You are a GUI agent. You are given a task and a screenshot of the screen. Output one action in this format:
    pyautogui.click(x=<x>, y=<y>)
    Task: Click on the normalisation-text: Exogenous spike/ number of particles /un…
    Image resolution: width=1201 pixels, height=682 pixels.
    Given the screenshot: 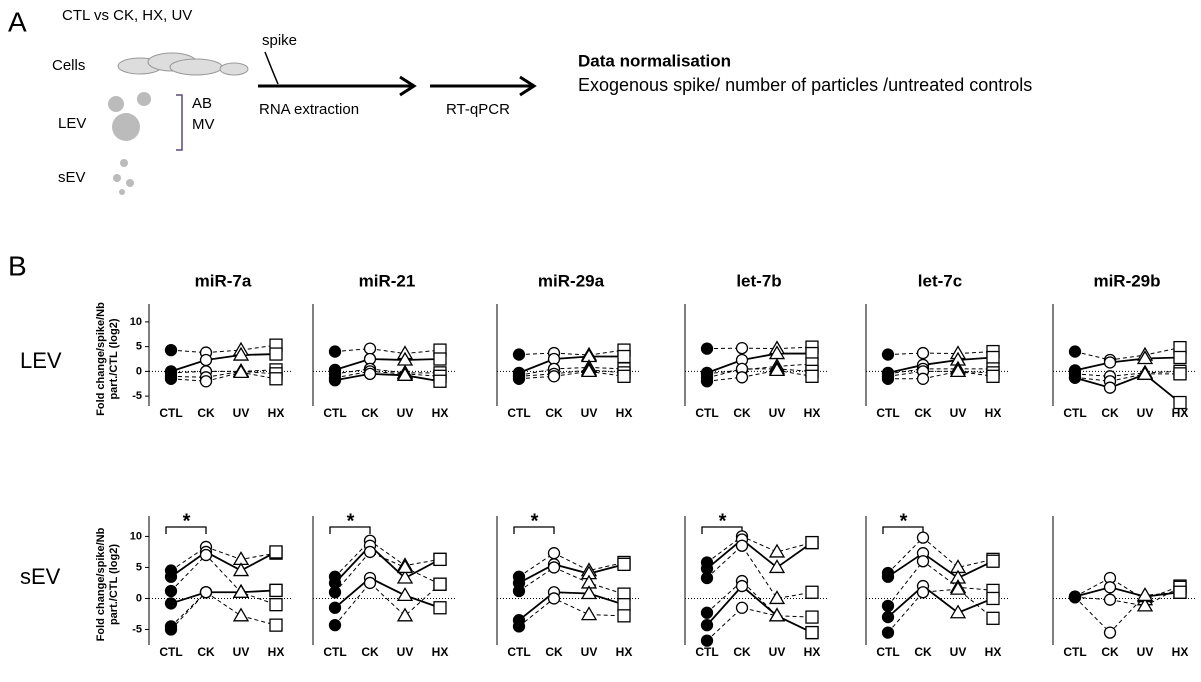 What is the action you would take?
    pyautogui.click(x=805, y=85)
    